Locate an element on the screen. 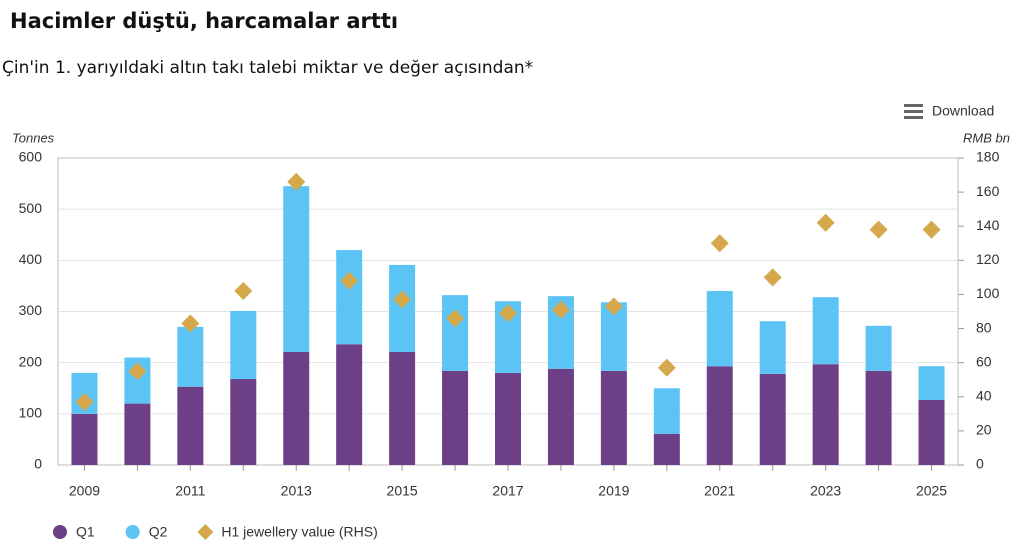 The image size is (1024, 555). x-tick-label: 2021 is located at coordinates (719, 491).